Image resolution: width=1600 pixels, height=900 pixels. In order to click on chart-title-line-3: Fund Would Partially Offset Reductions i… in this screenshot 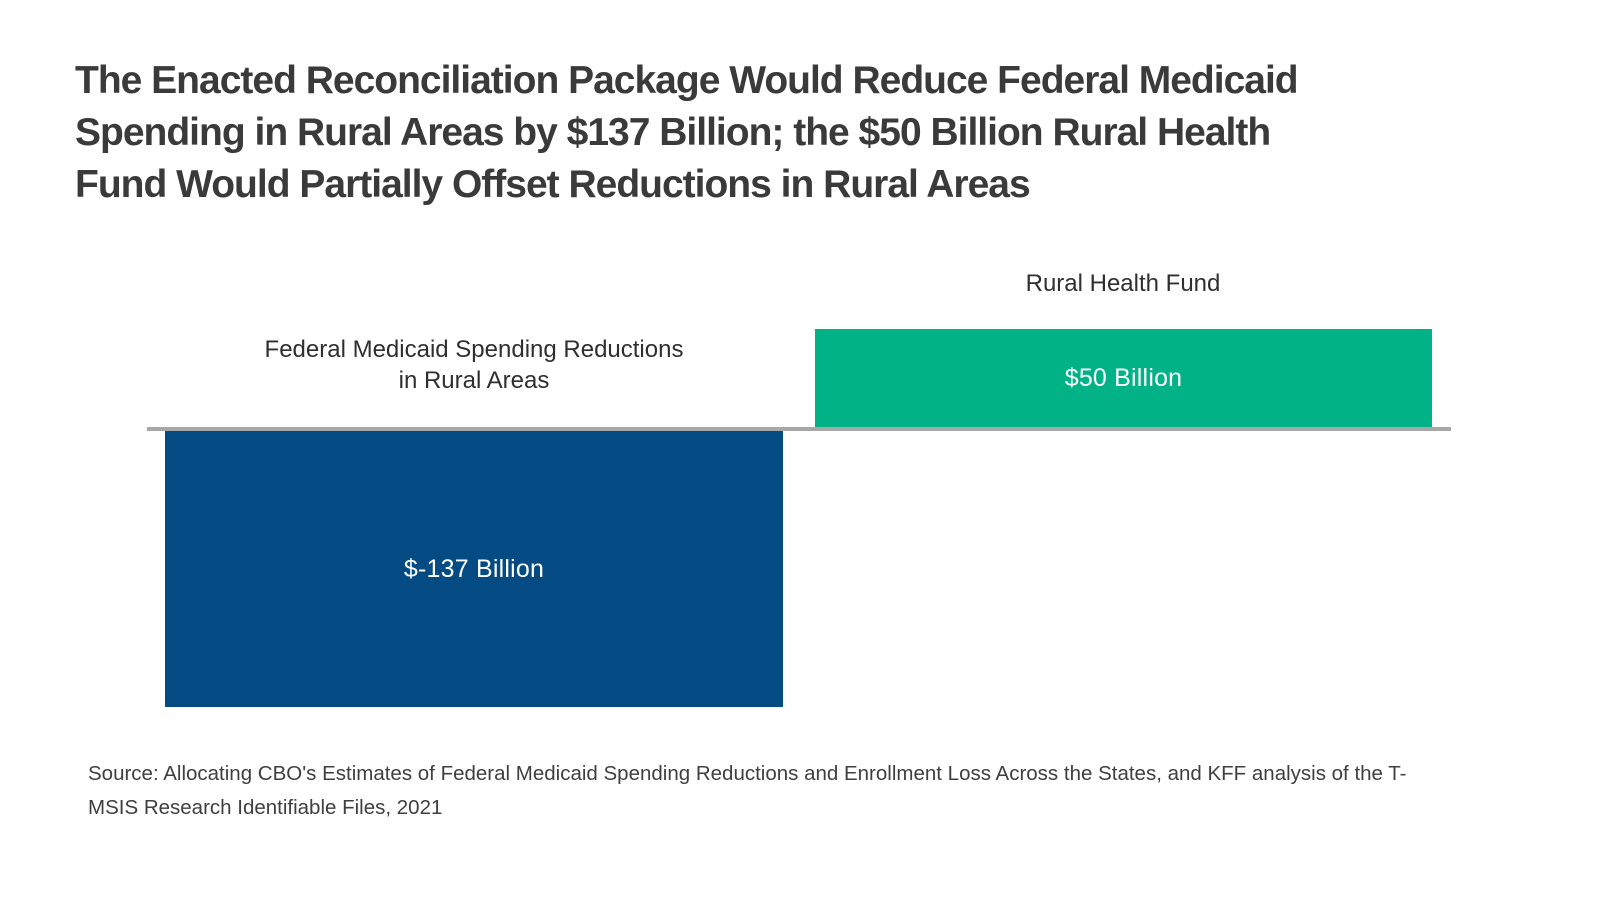, I will do `click(553, 184)`.